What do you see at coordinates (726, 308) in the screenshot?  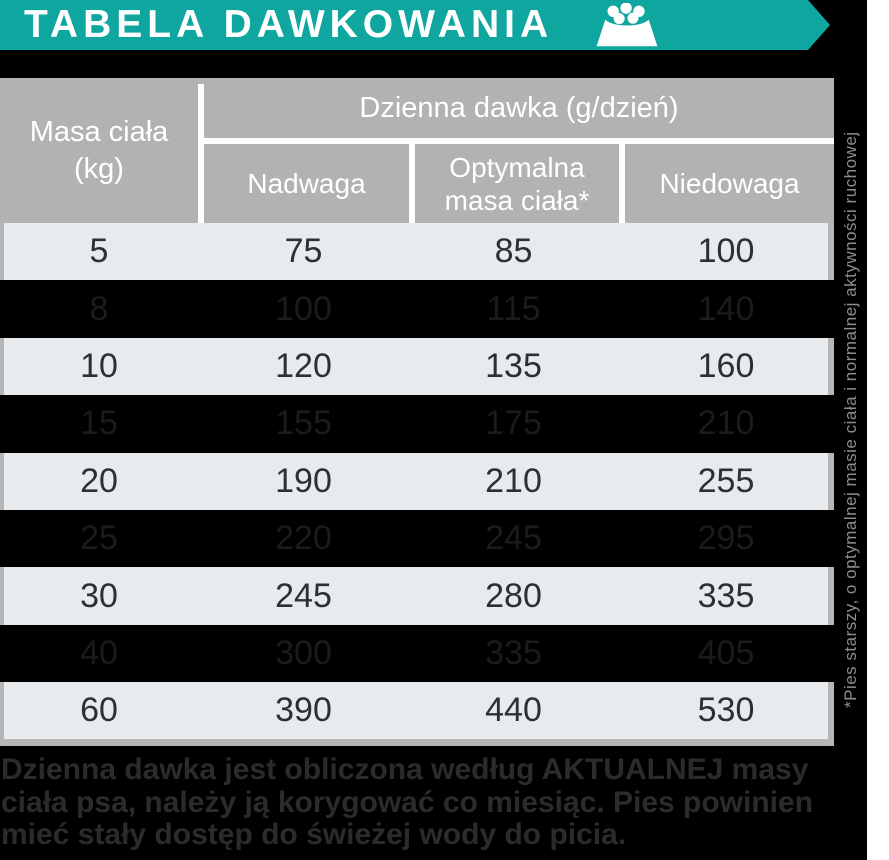 I see `niedowaga-cell: 140` at bounding box center [726, 308].